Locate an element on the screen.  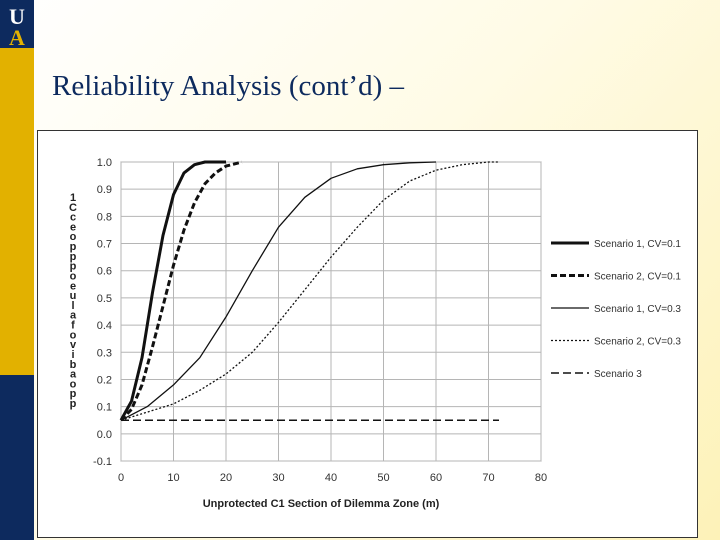
y-axis-label-char: f is located at coordinates (73, 326).